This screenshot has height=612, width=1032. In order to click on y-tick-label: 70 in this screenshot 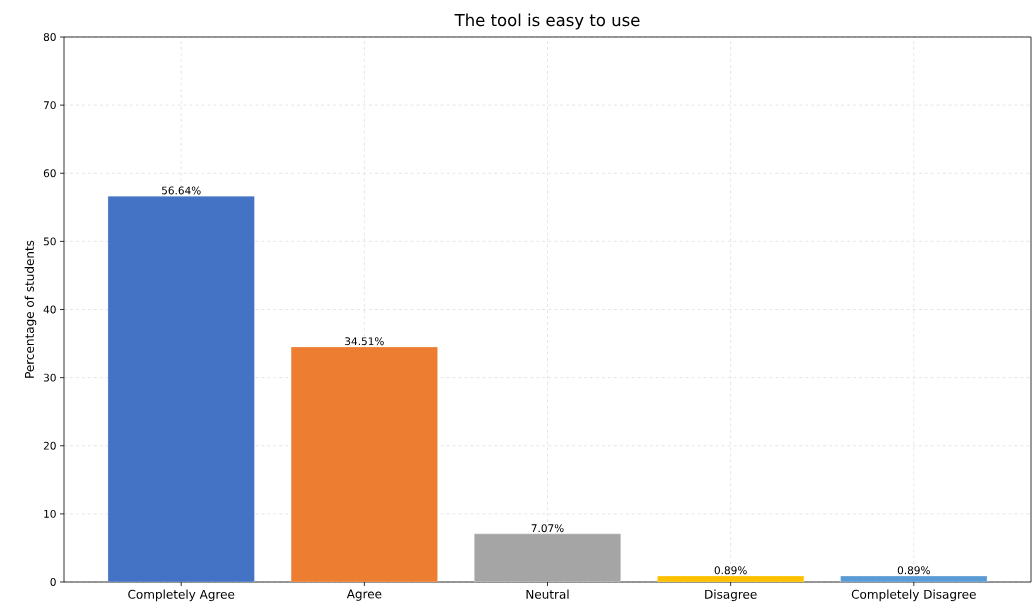, I will do `click(49, 105)`.